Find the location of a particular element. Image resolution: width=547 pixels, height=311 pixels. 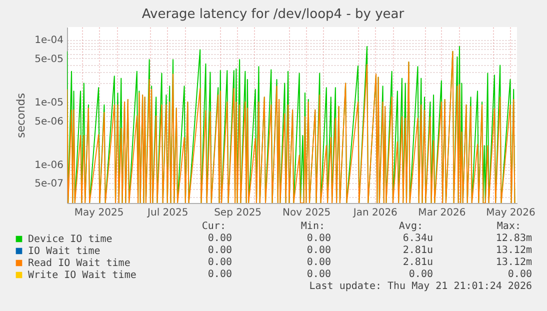

legend-label: Device IO time is located at coordinates (70, 239).